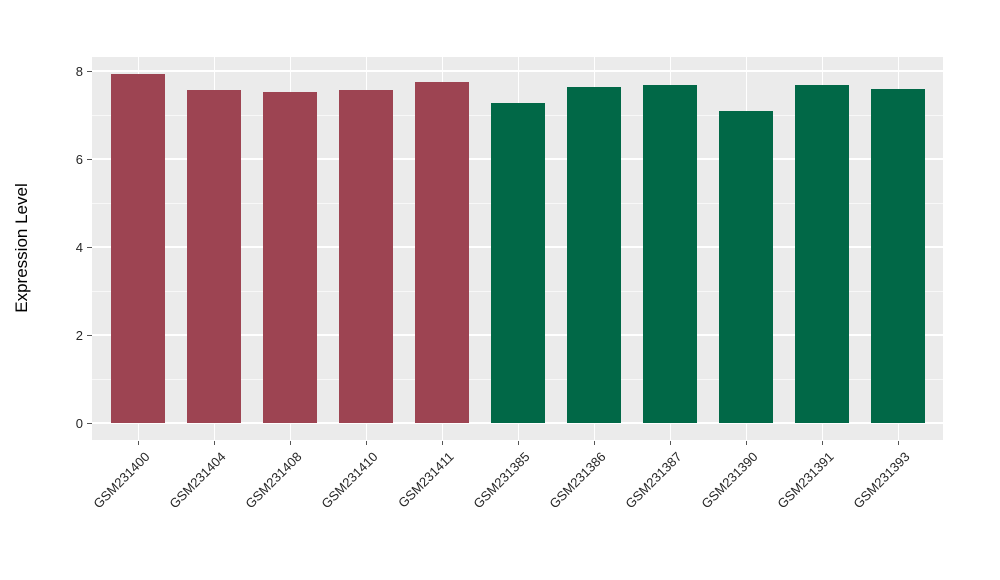 This screenshot has height=580, width=1000. I want to click on x-tick-label-text: GSM231385, so click(501, 480).